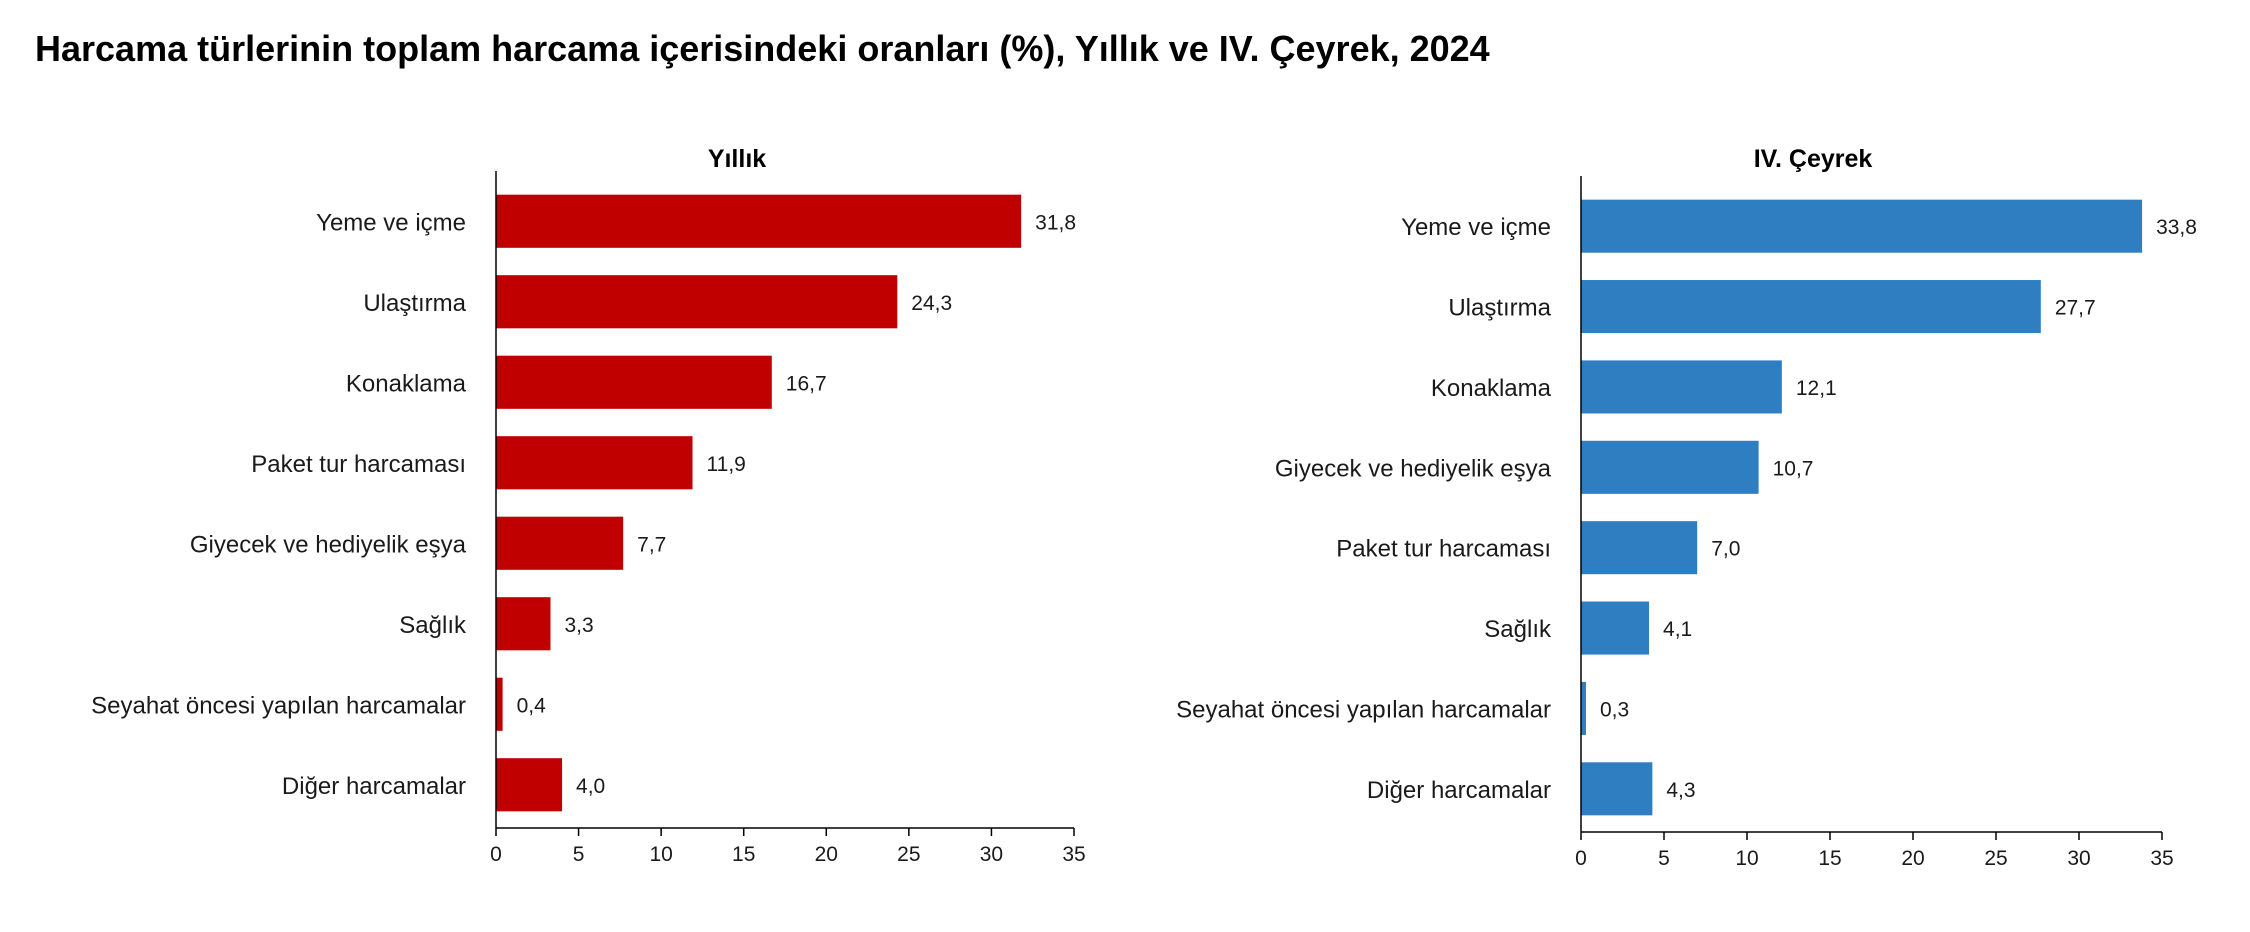 The width and height of the screenshot is (2250, 932). I want to click on annual-category-label: Ulaştırma, so click(414, 303).